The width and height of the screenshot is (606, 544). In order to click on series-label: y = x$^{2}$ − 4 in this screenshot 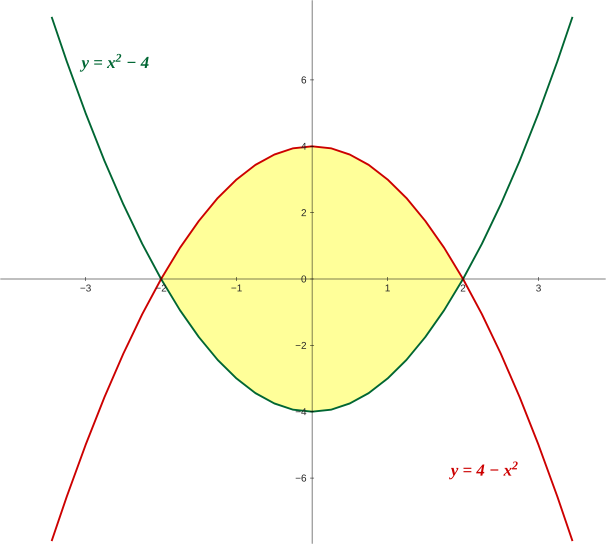, I will do `click(114, 63)`.